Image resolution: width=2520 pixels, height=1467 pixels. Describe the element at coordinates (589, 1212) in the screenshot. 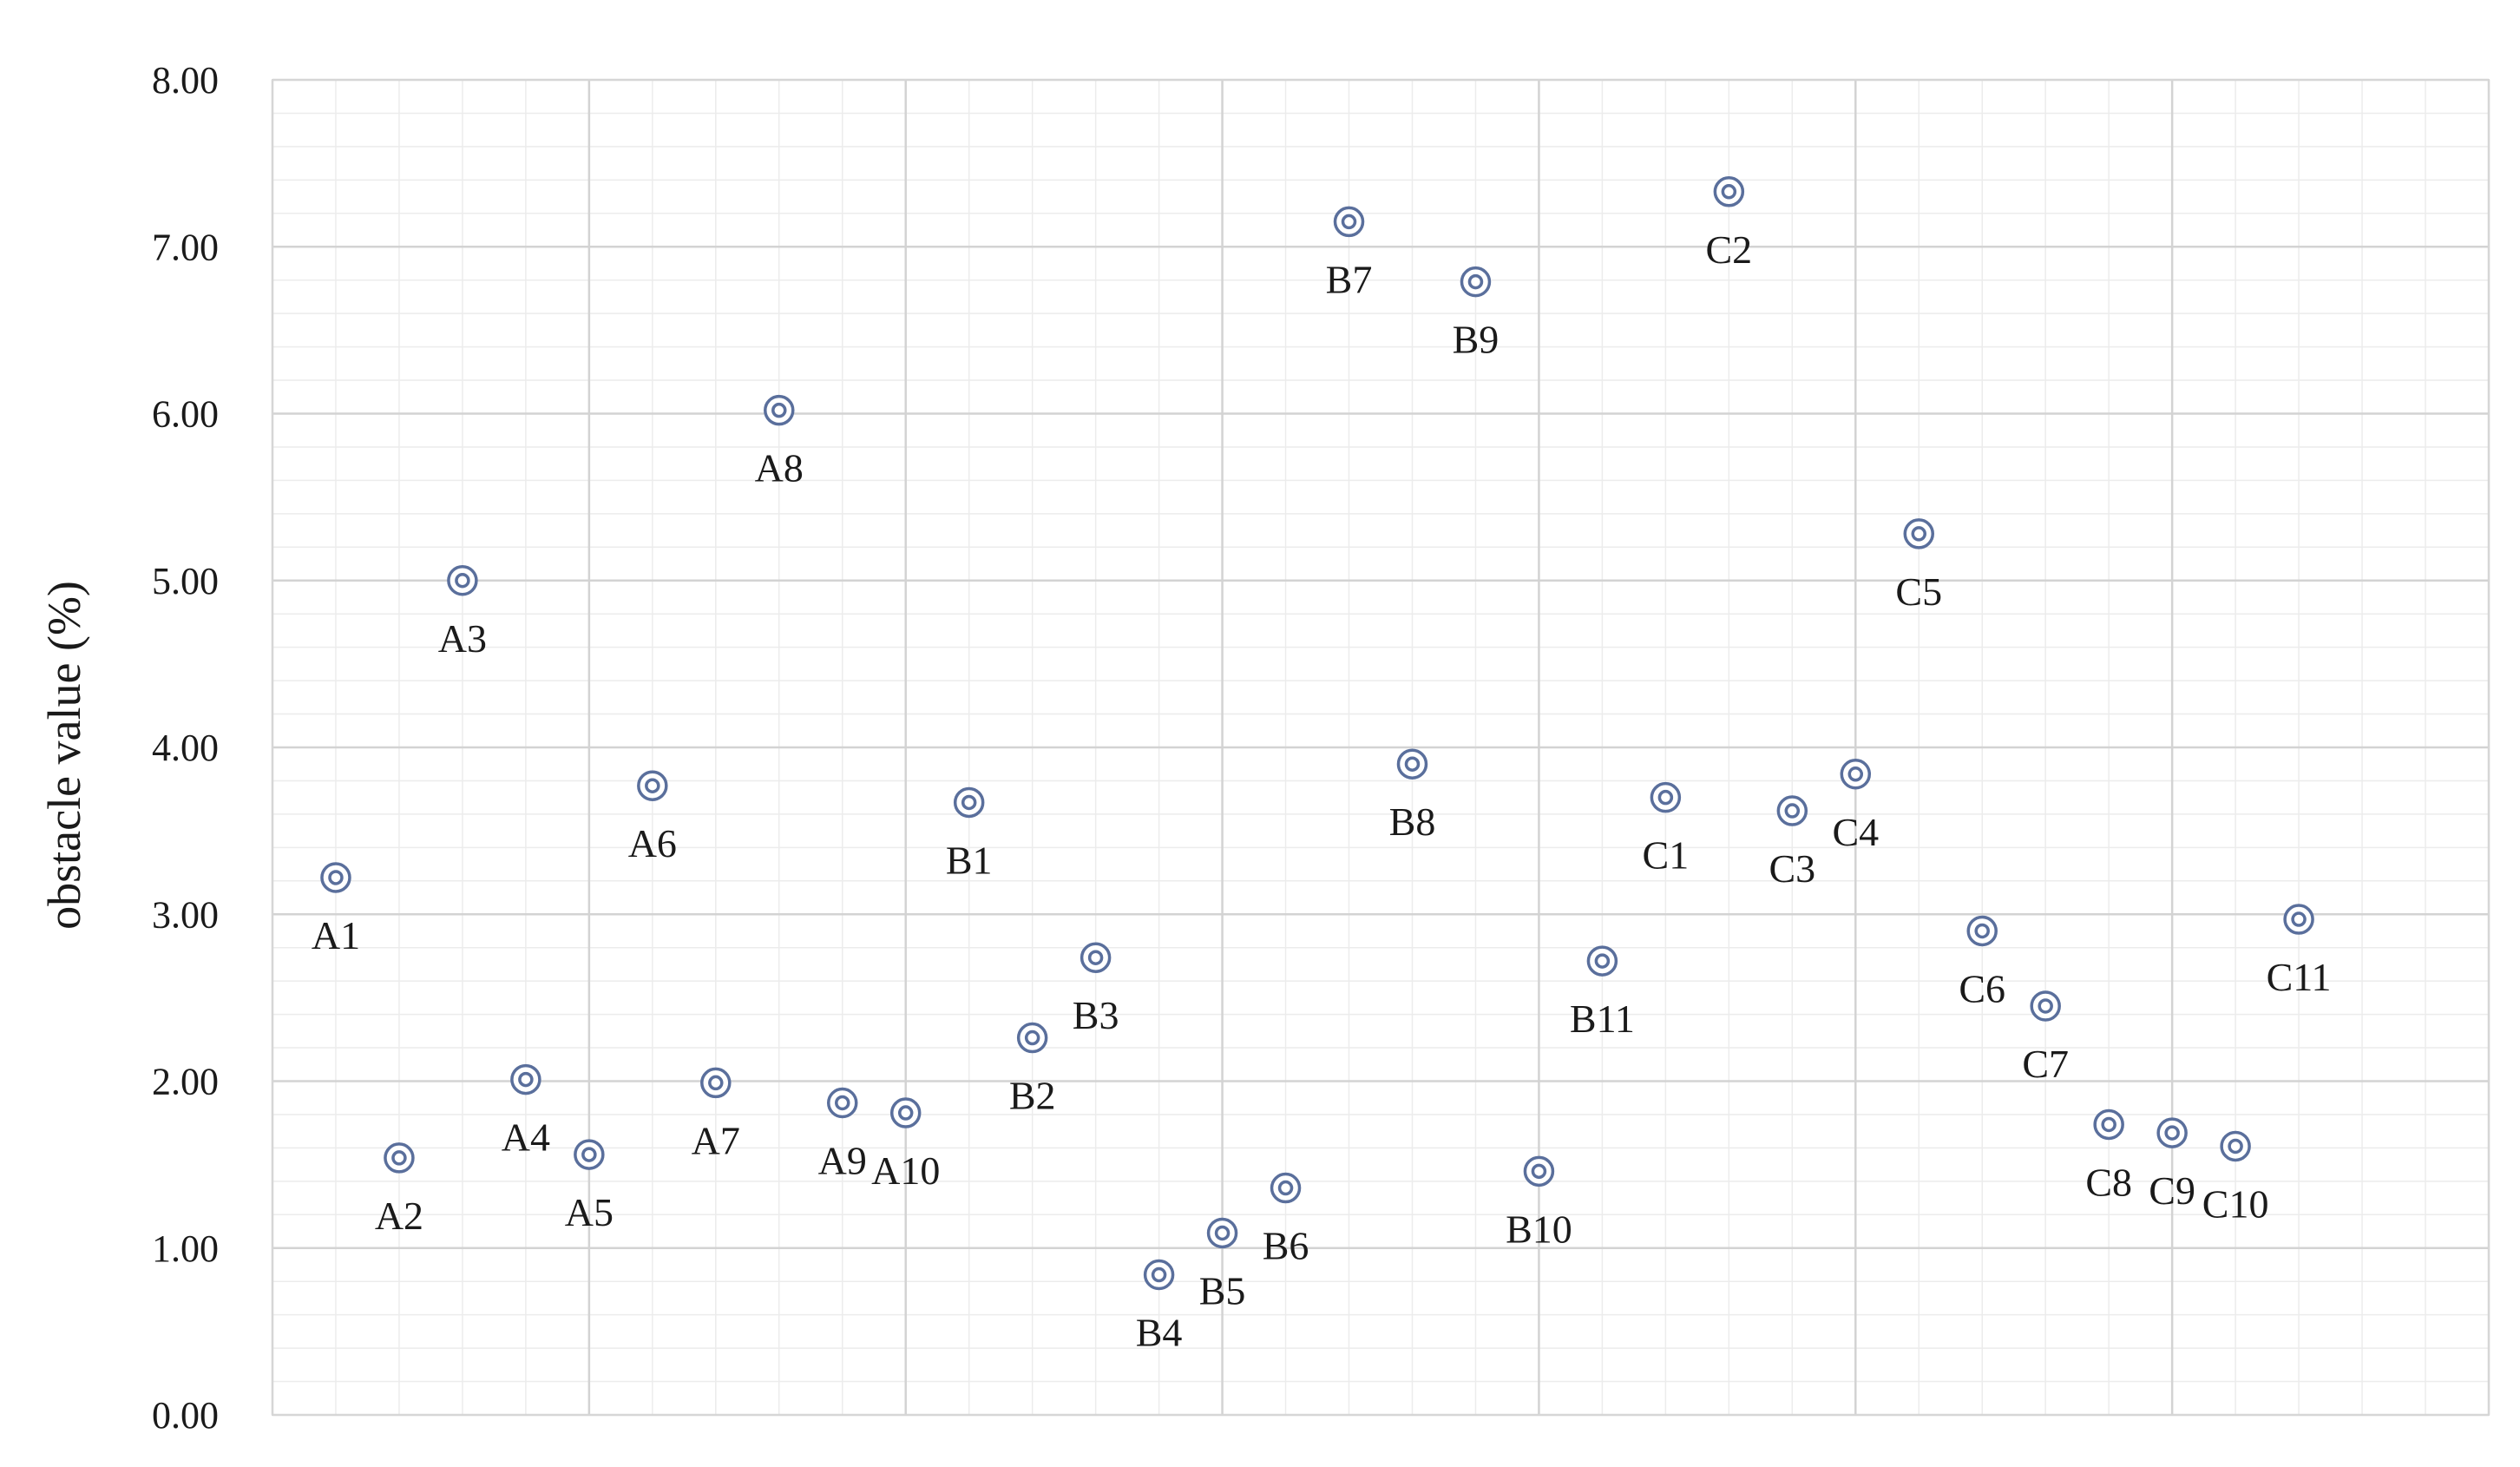

I see `point-label-a5: A5` at that location.